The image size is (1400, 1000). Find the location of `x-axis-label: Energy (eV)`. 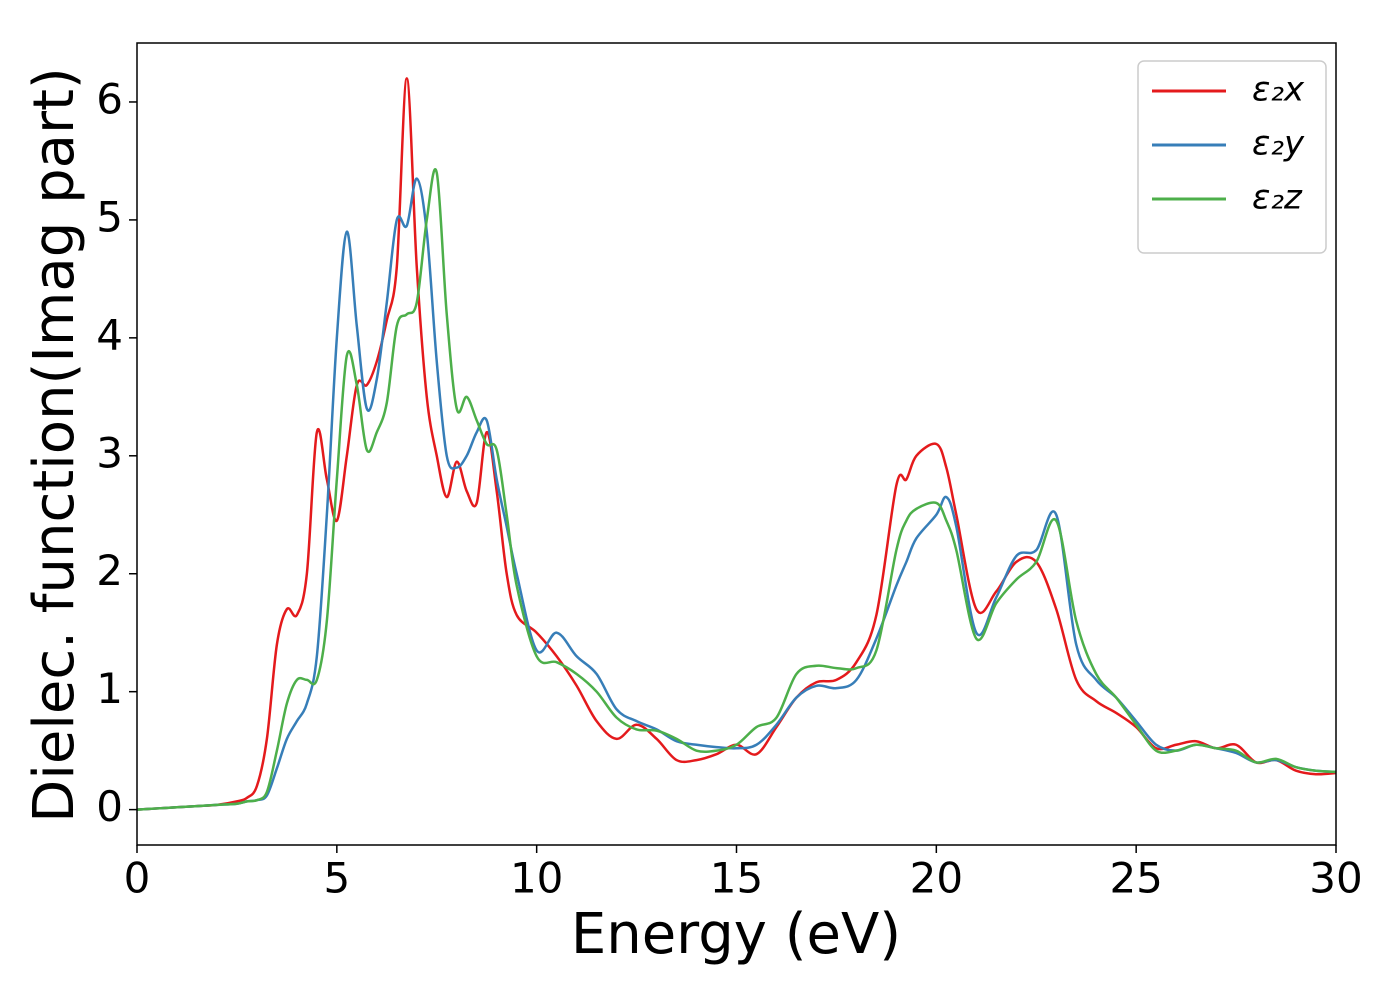

x-axis-label: Energy (eV) is located at coordinates (736, 934).